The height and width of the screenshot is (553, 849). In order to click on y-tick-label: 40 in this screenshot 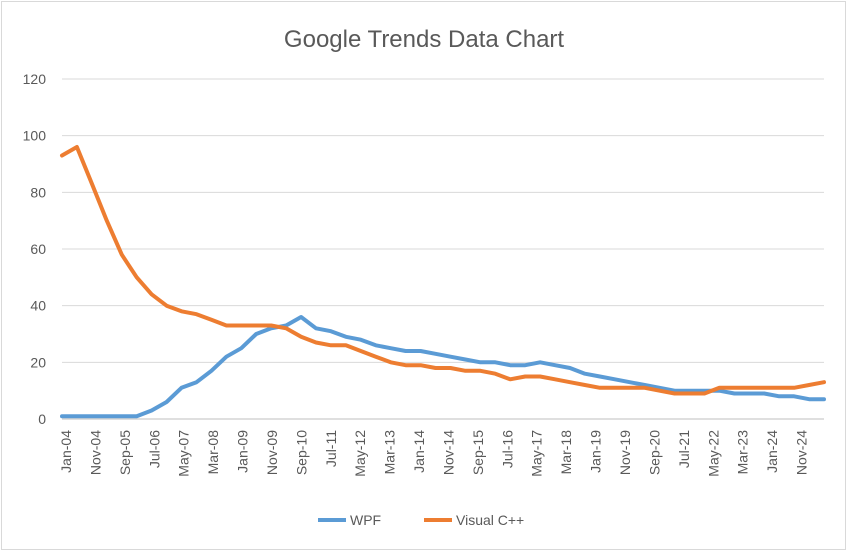, I will do `click(38, 306)`.